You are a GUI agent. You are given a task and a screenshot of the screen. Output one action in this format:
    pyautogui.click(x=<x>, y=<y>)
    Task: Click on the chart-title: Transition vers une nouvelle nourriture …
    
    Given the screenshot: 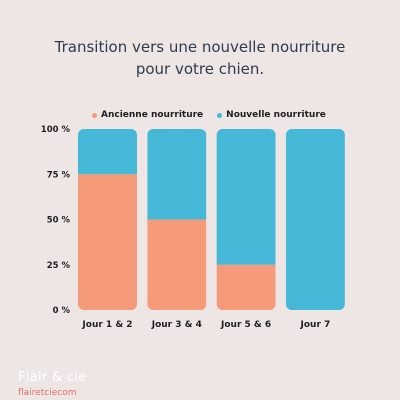 What is the action you would take?
    pyautogui.click(x=200, y=58)
    